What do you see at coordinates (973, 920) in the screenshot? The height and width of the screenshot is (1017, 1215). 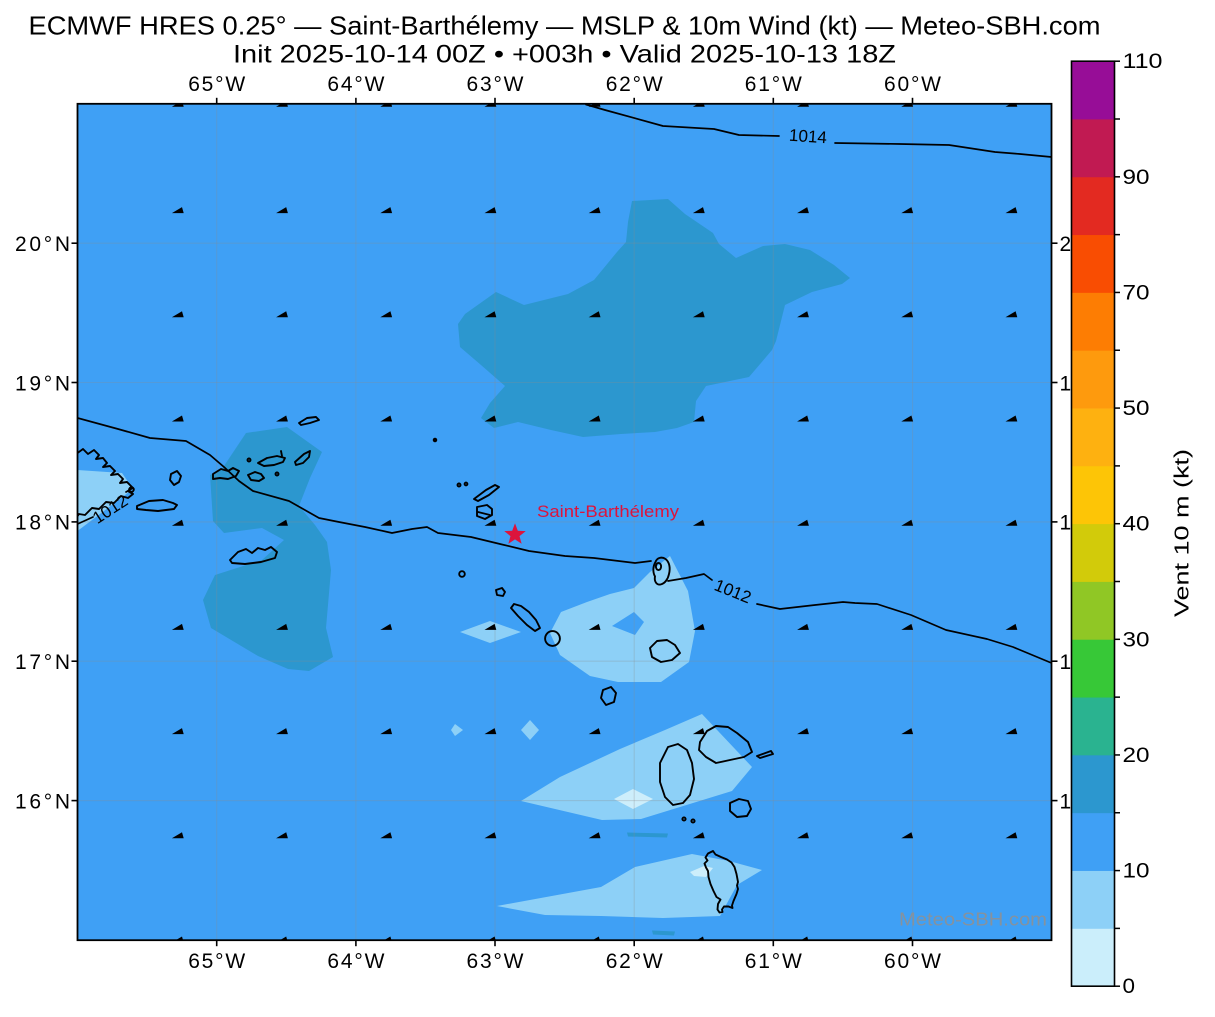 I see `svg-text: Meteo-SBH.com` at bounding box center [973, 920].